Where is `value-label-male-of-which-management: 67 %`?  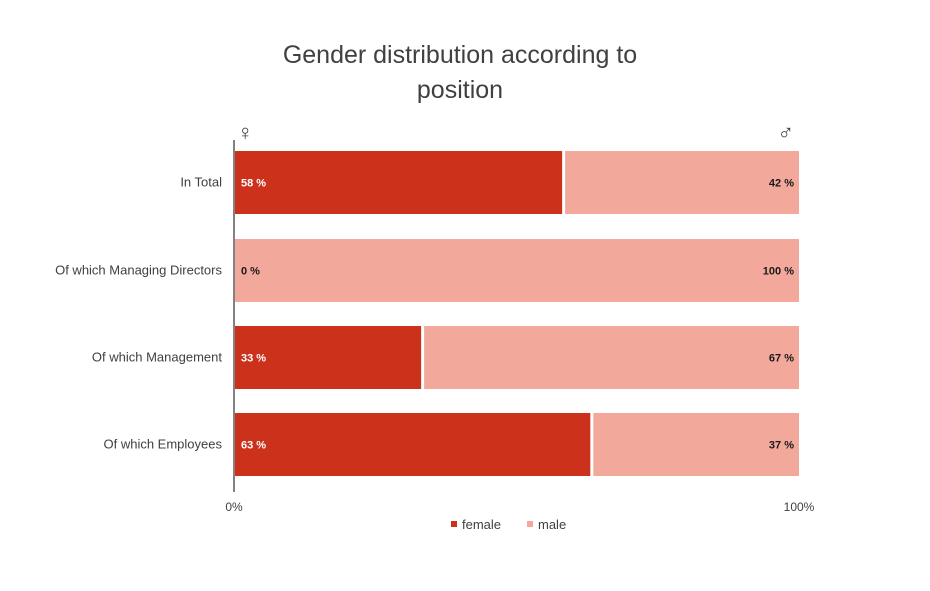 value-label-male-of-which-management: 67 % is located at coordinates (781, 359).